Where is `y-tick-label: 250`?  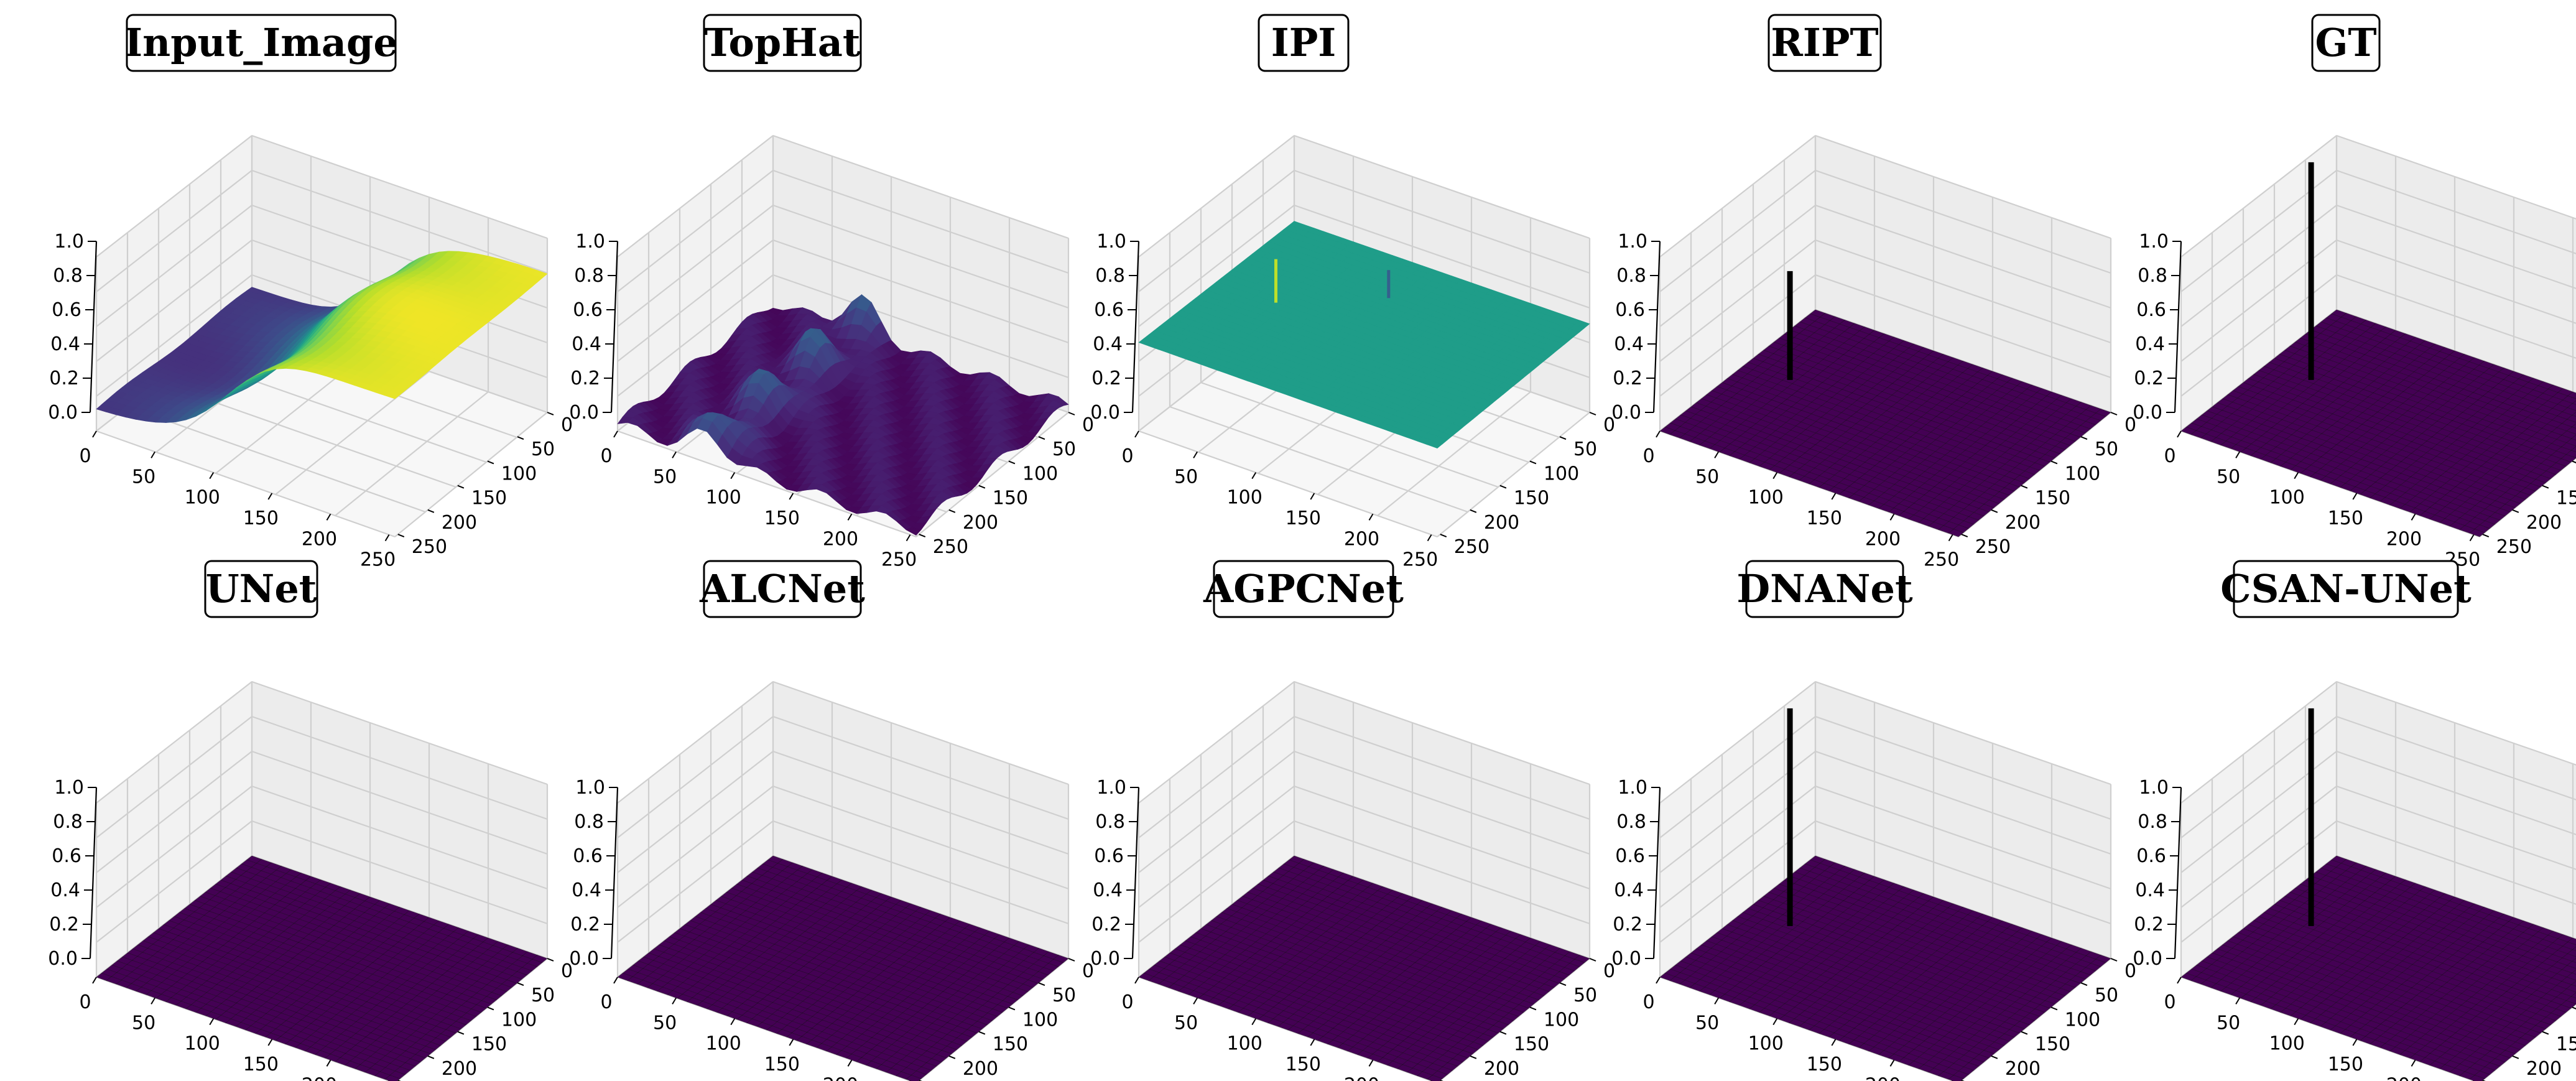
y-tick-label: 250 is located at coordinates (2514, 547).